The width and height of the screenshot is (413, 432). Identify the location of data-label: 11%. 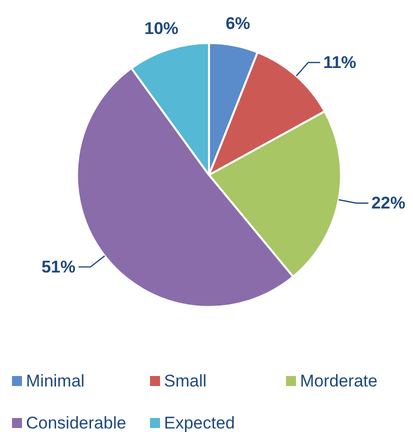
(339, 62).